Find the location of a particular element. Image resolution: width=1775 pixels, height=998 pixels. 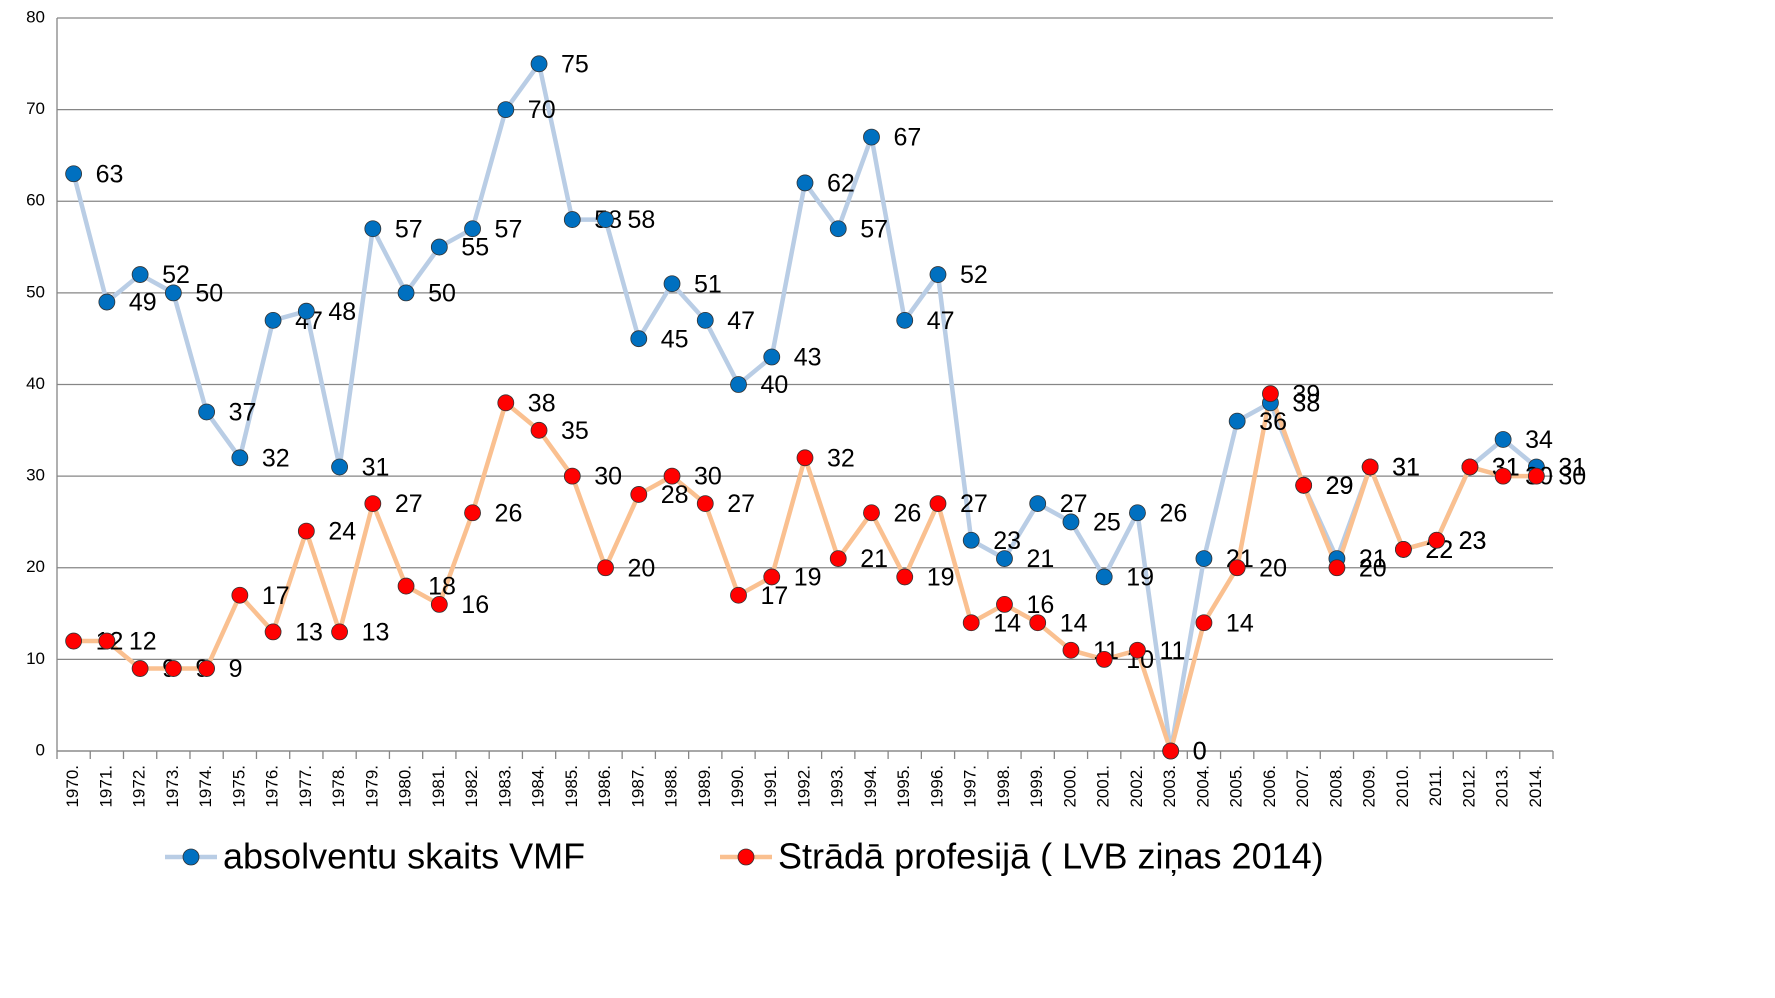

x-tick-label: 1989. is located at coordinates (704, 786).